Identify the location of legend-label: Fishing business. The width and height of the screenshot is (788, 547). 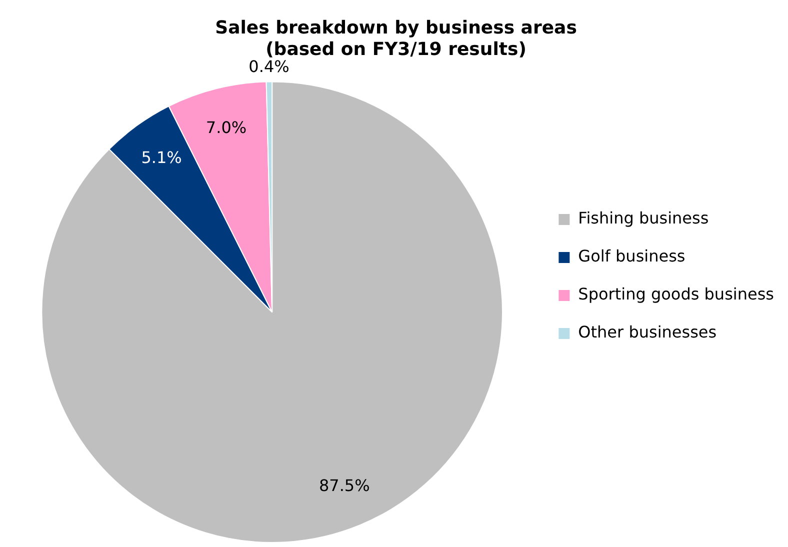
(643, 218).